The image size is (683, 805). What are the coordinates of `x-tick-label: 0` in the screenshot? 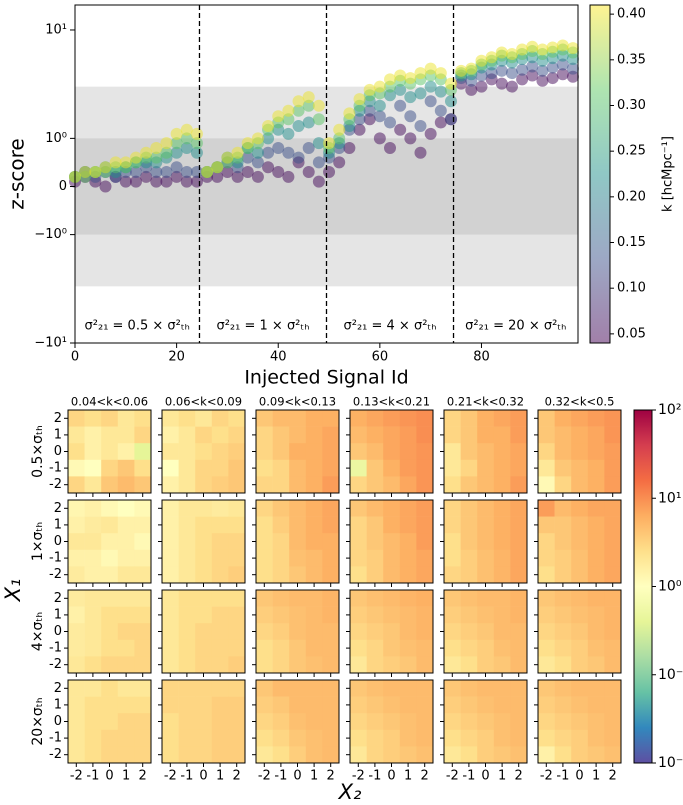 It's located at (297, 776).